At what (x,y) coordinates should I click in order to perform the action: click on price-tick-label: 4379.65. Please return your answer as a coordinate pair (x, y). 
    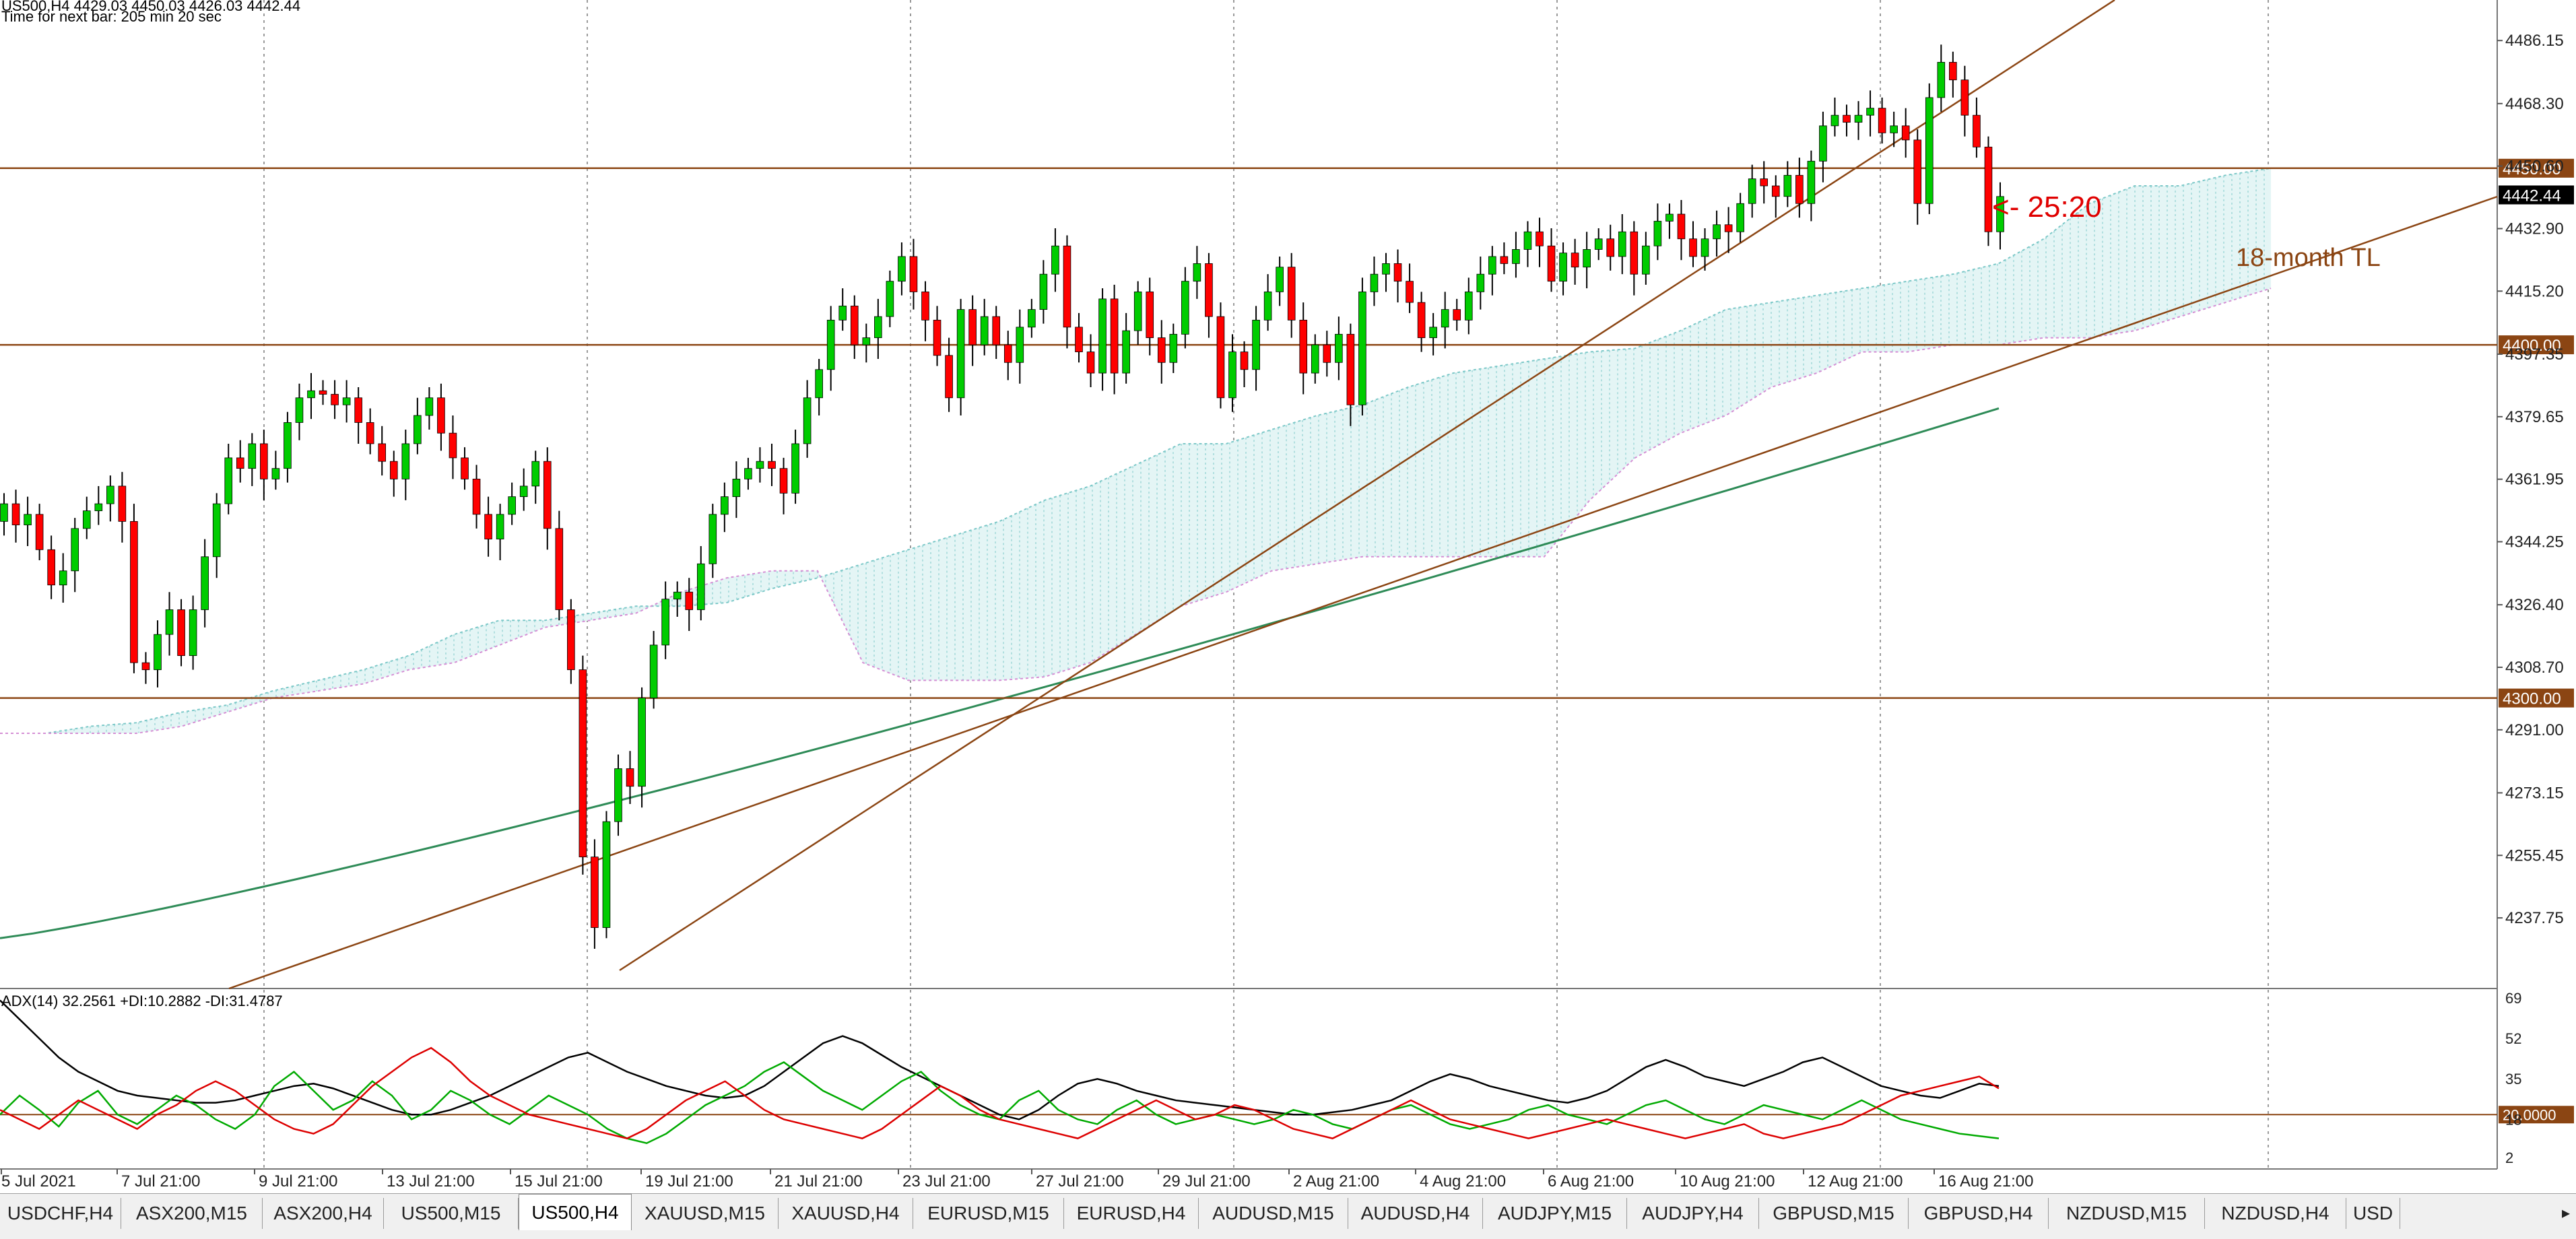
    Looking at the image, I should click on (2534, 417).